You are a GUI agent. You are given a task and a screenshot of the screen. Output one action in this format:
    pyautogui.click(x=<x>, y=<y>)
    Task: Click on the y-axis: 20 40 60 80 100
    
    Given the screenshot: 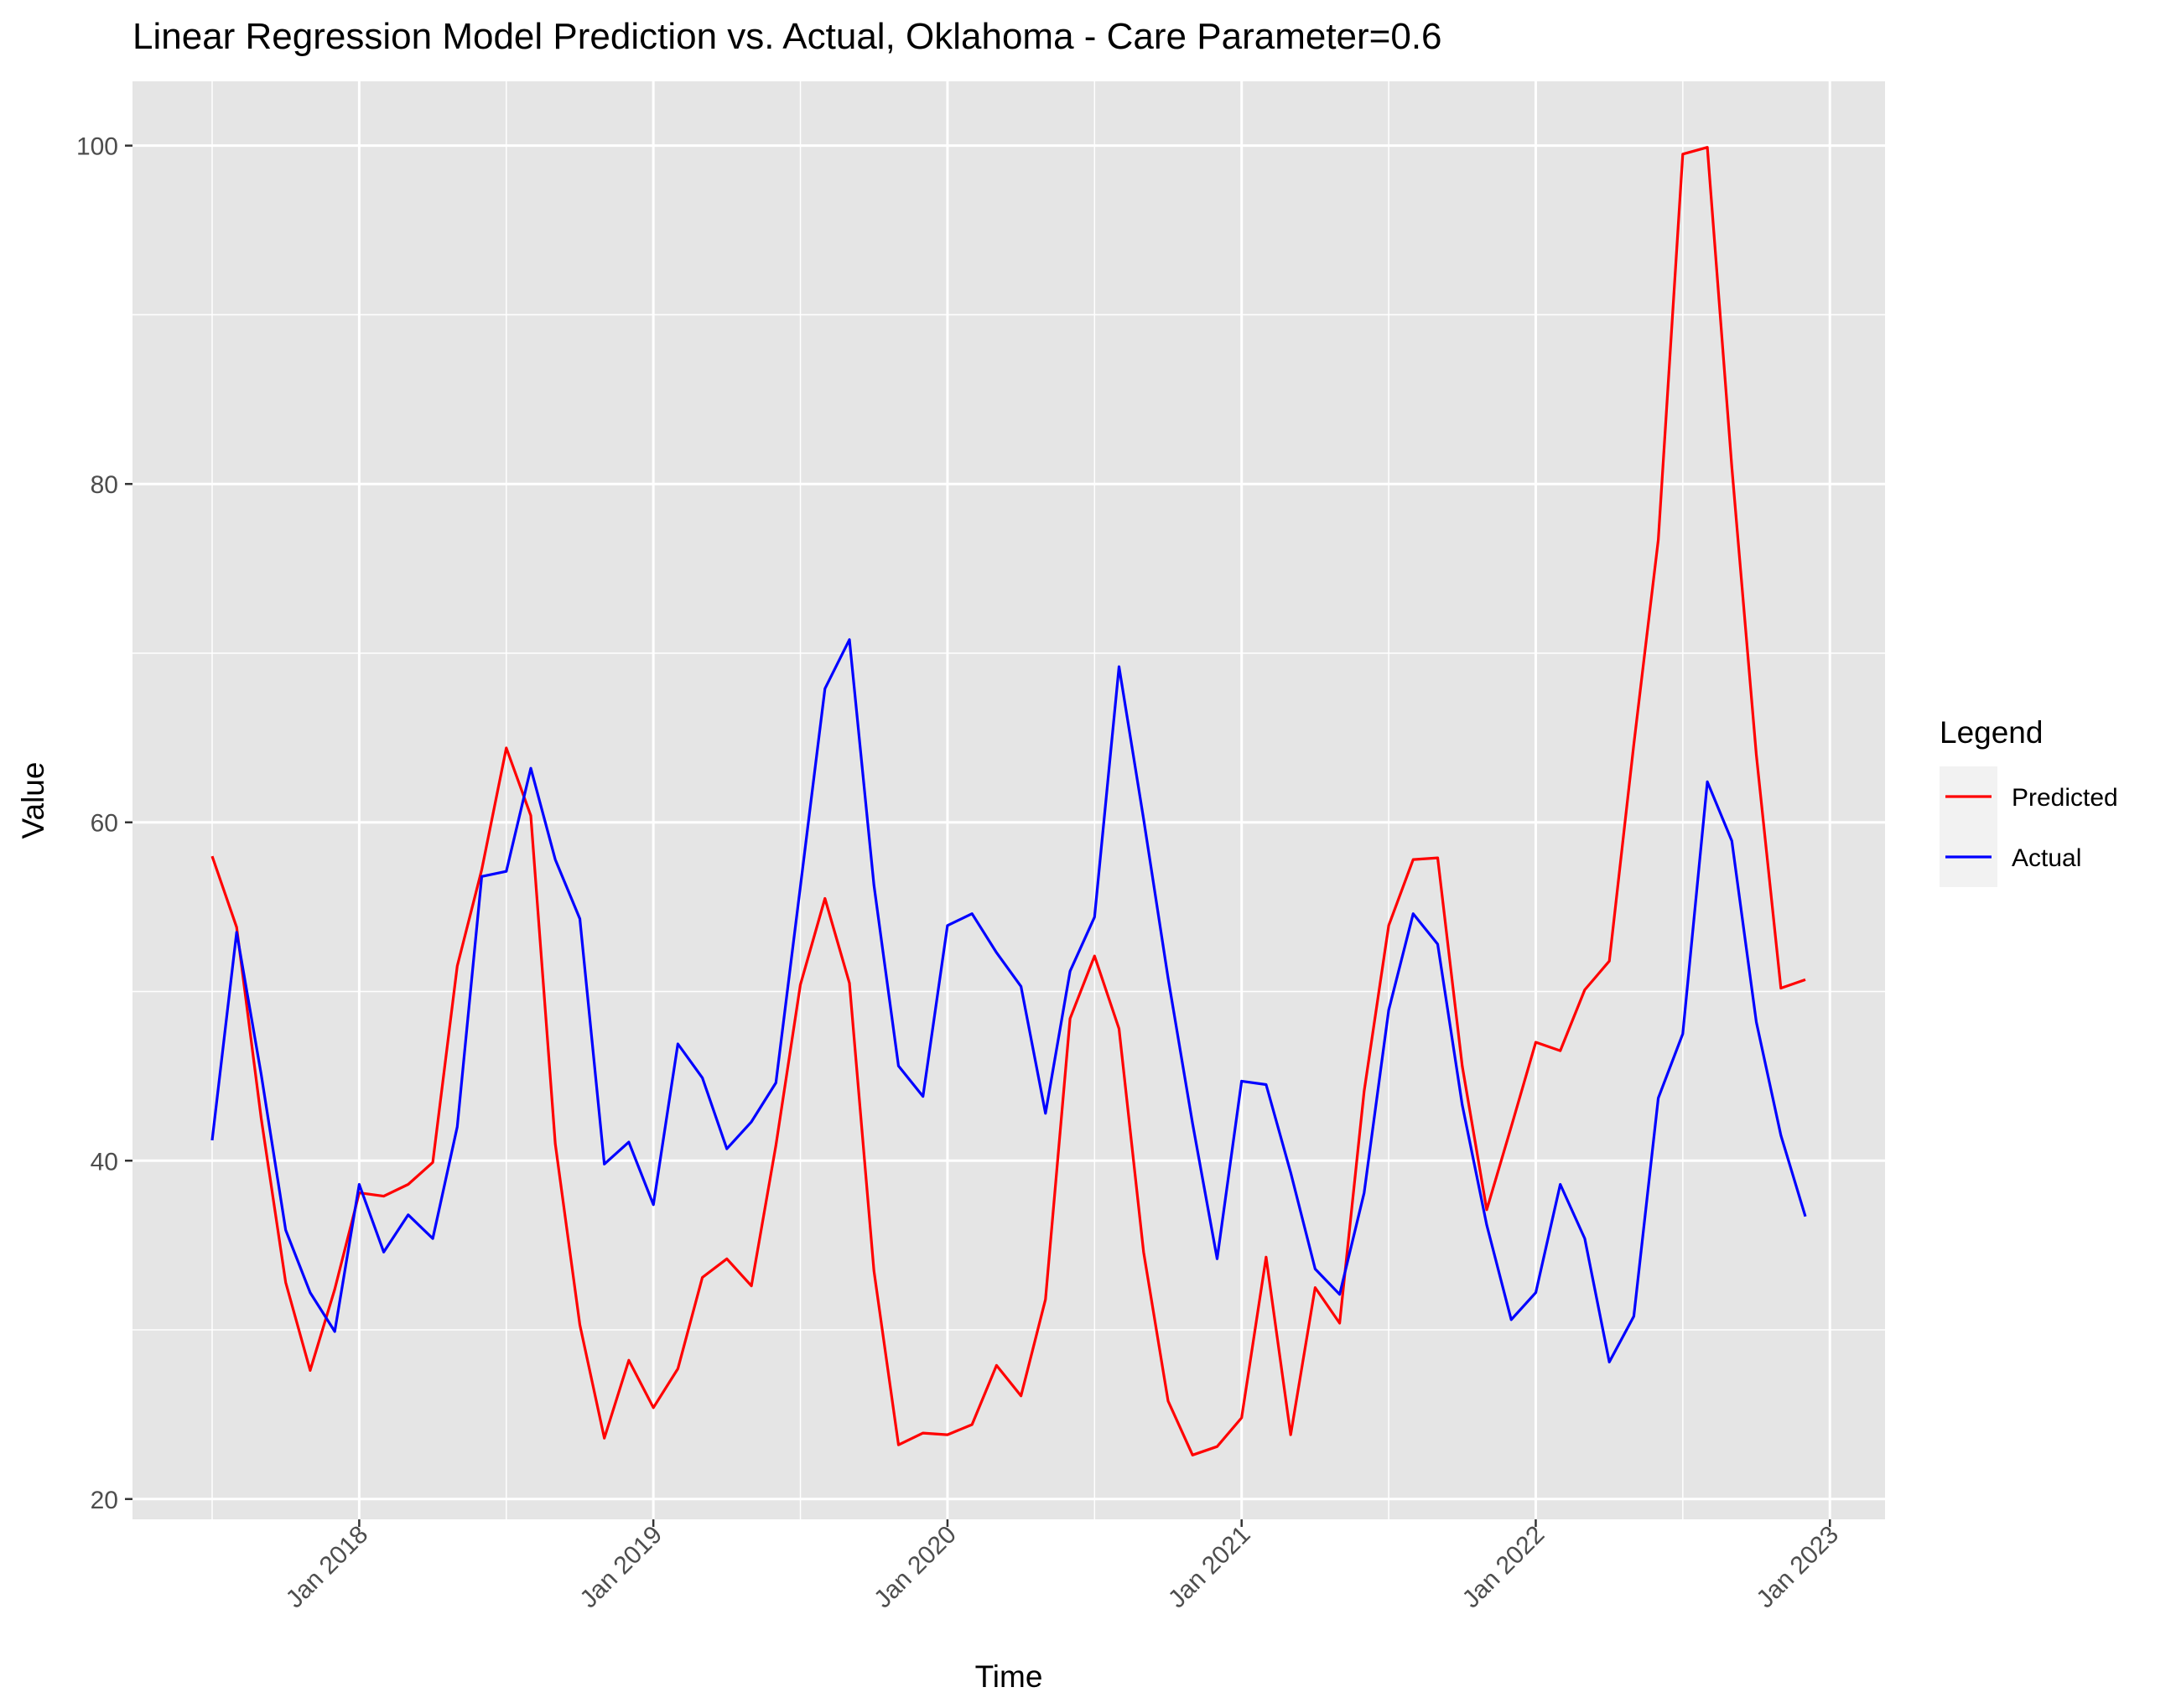 What is the action you would take?
    pyautogui.click(x=104, y=823)
    